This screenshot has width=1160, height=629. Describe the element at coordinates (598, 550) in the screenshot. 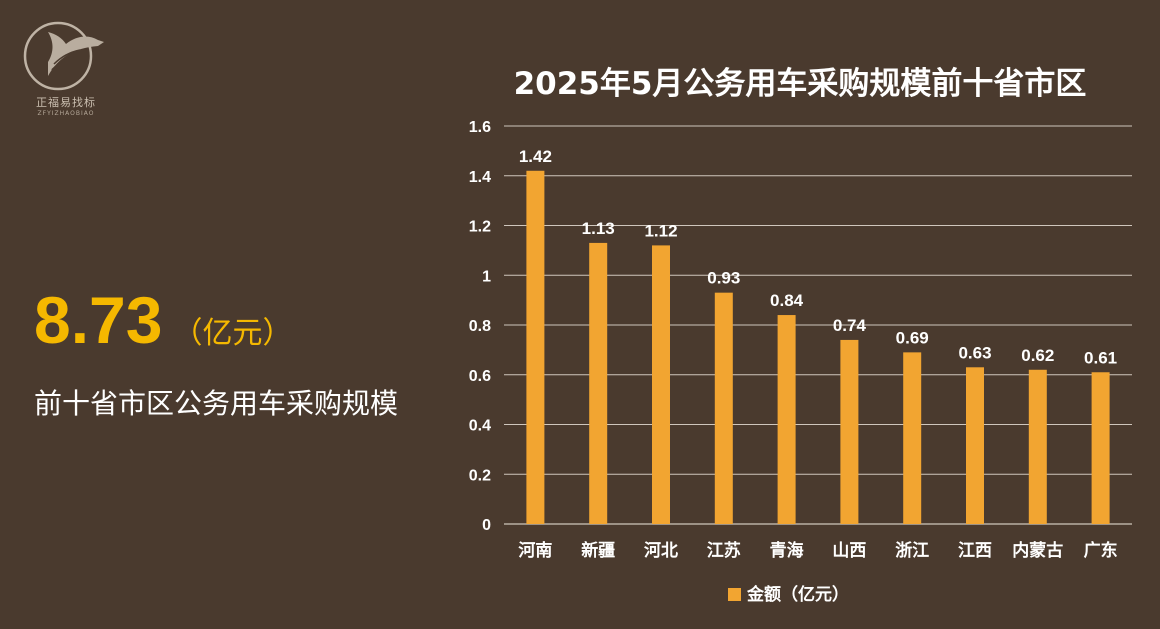

I see `x-category-label: 新疆` at that location.